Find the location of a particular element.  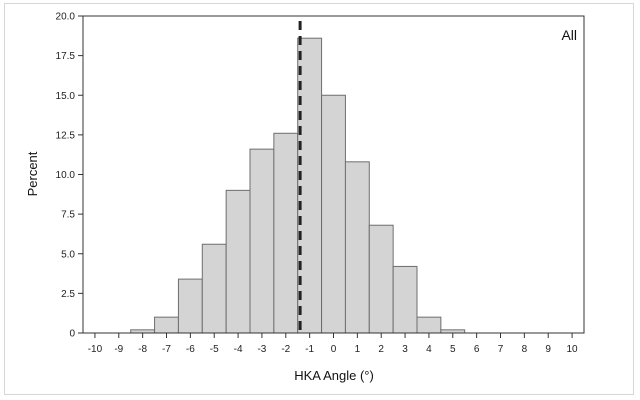

x-tick-label: -3 is located at coordinates (261, 349).